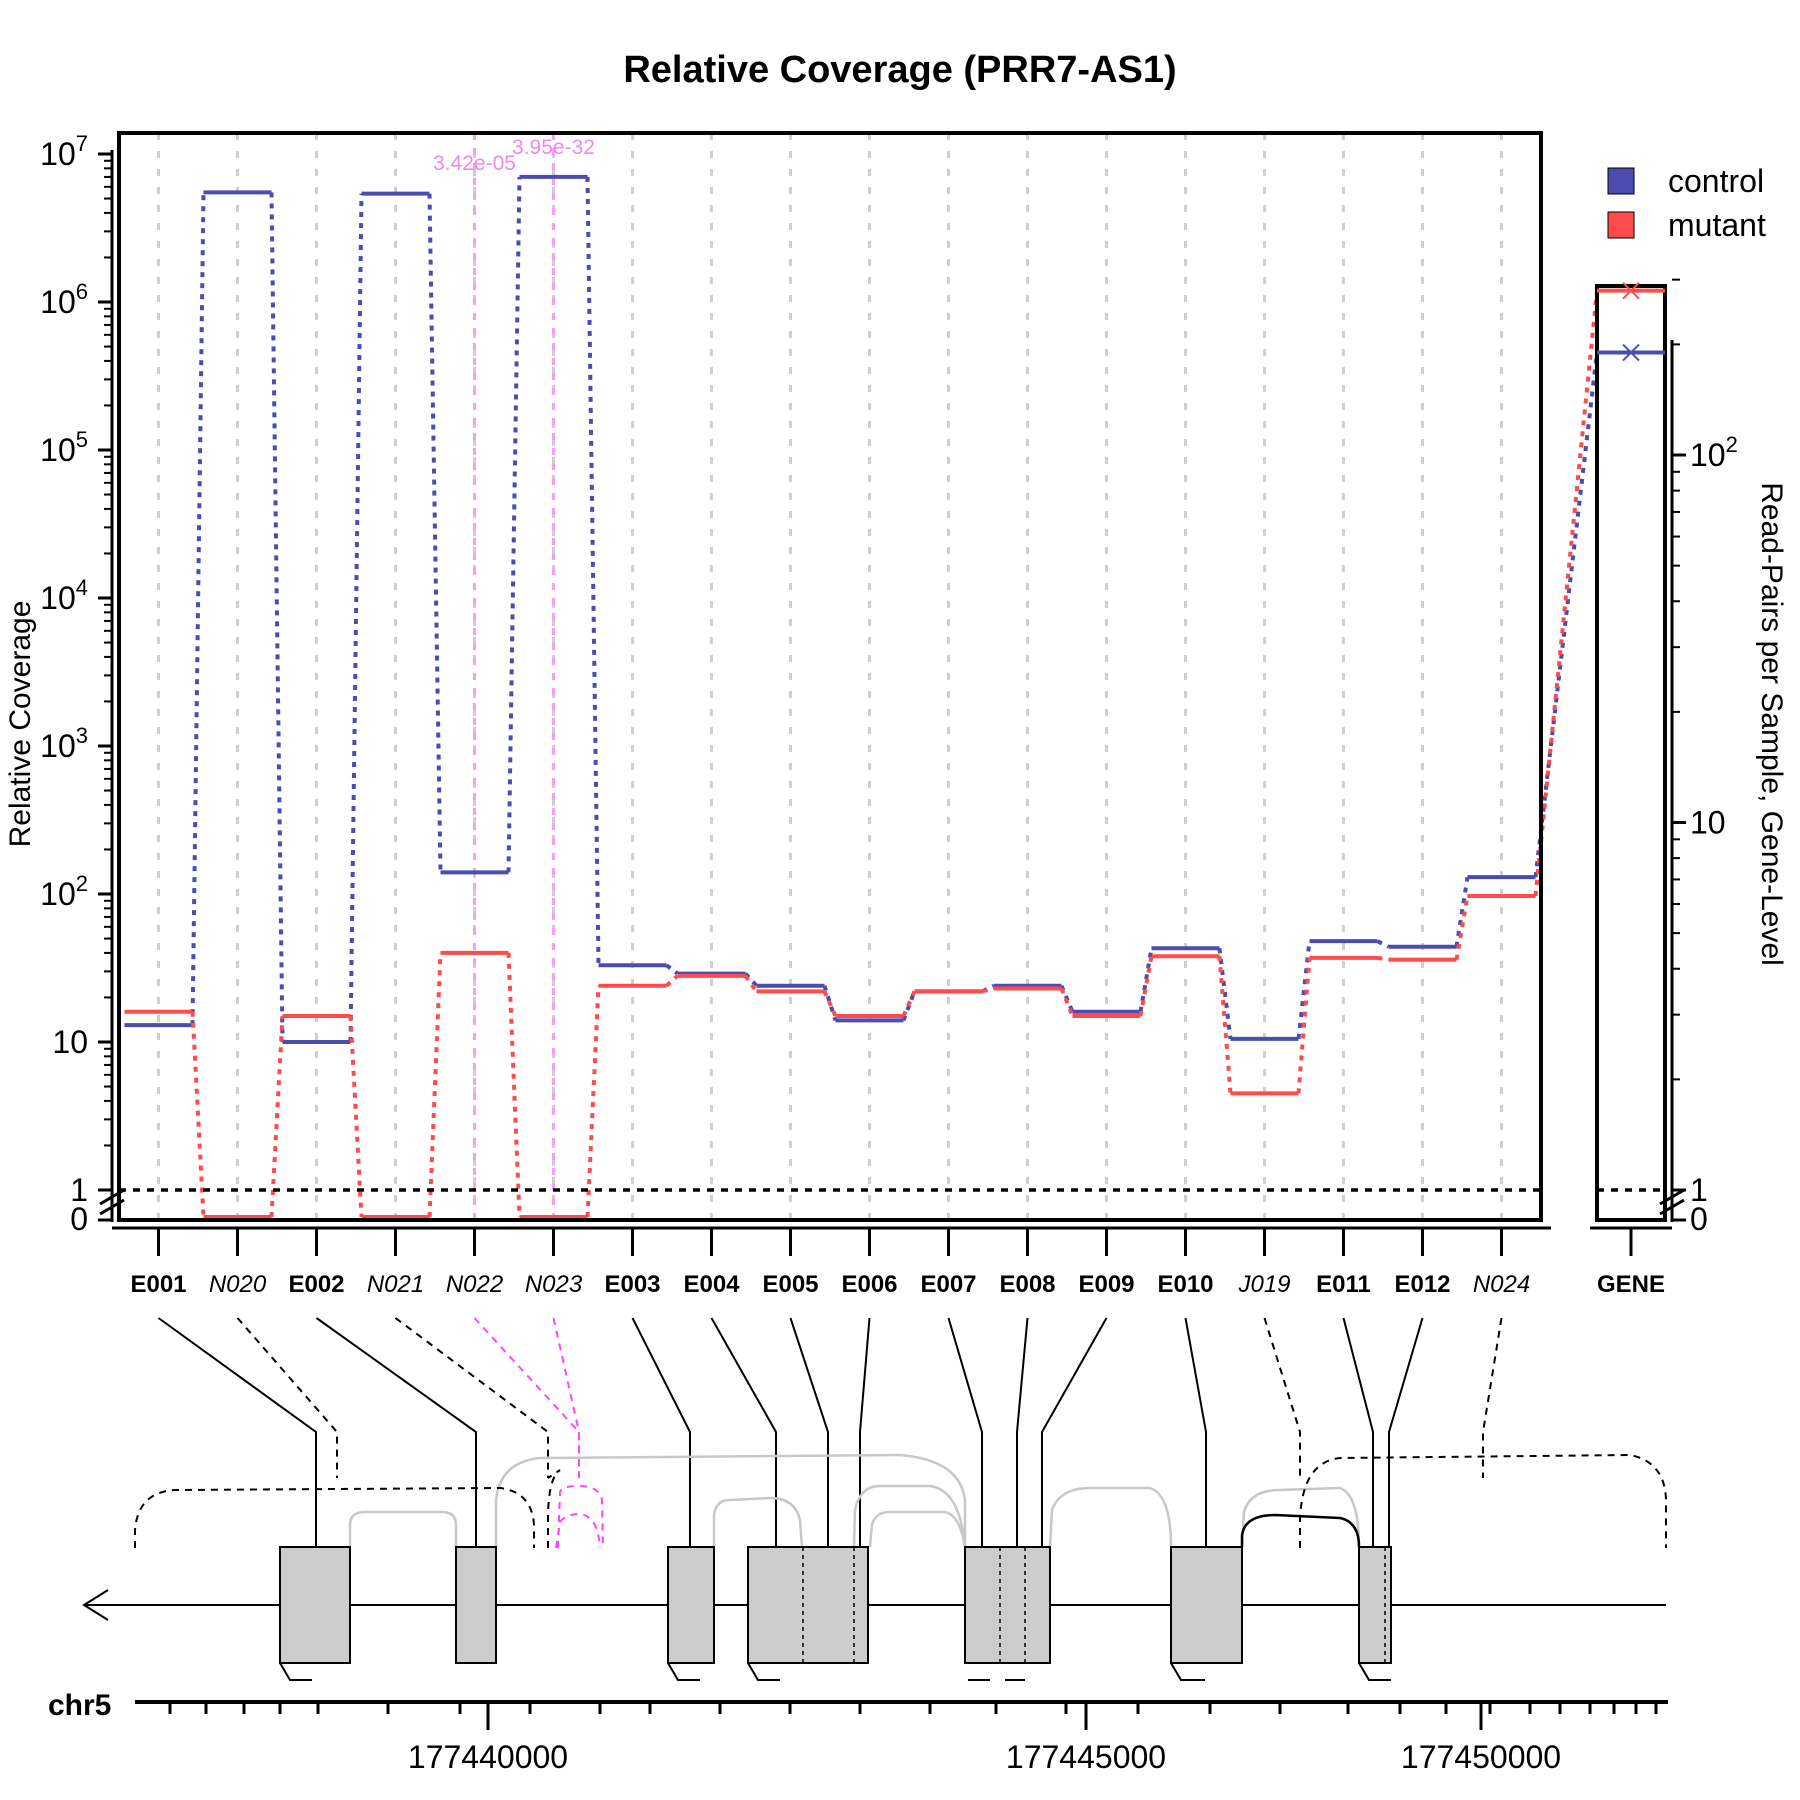 The height and width of the screenshot is (1800, 1800). What do you see at coordinates (1481, 1757) in the screenshot?
I see `genome-tick-label: 177450000` at bounding box center [1481, 1757].